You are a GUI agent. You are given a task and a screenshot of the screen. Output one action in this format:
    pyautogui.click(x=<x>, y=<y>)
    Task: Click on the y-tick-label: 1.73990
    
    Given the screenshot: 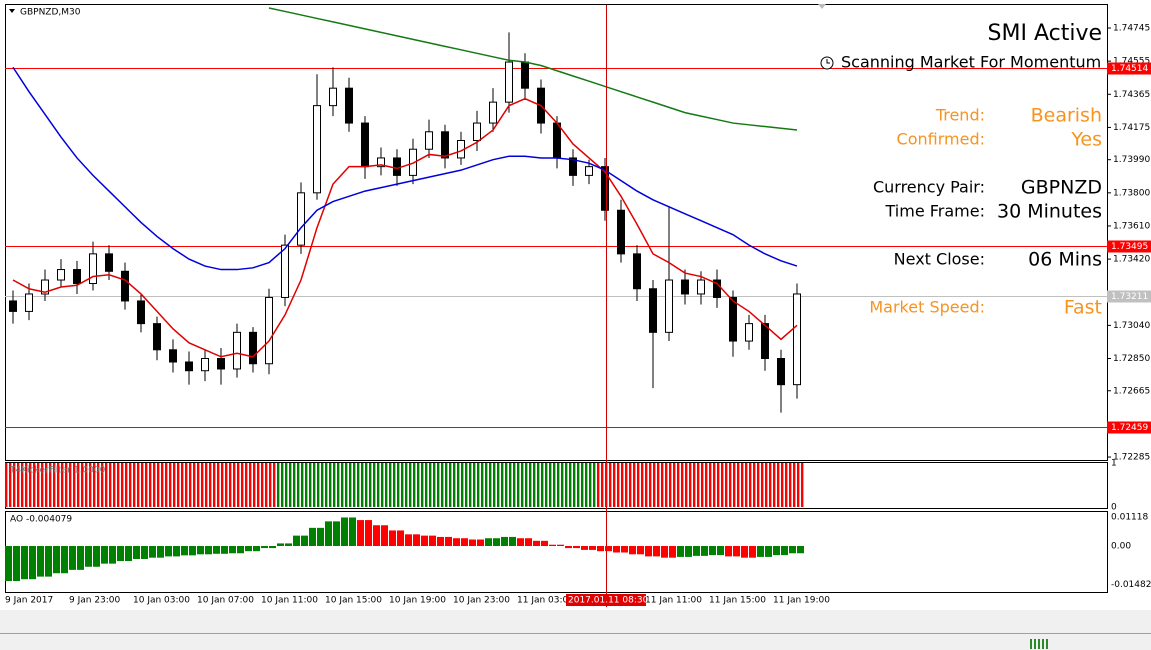 What is the action you would take?
    pyautogui.click(x=1131, y=160)
    